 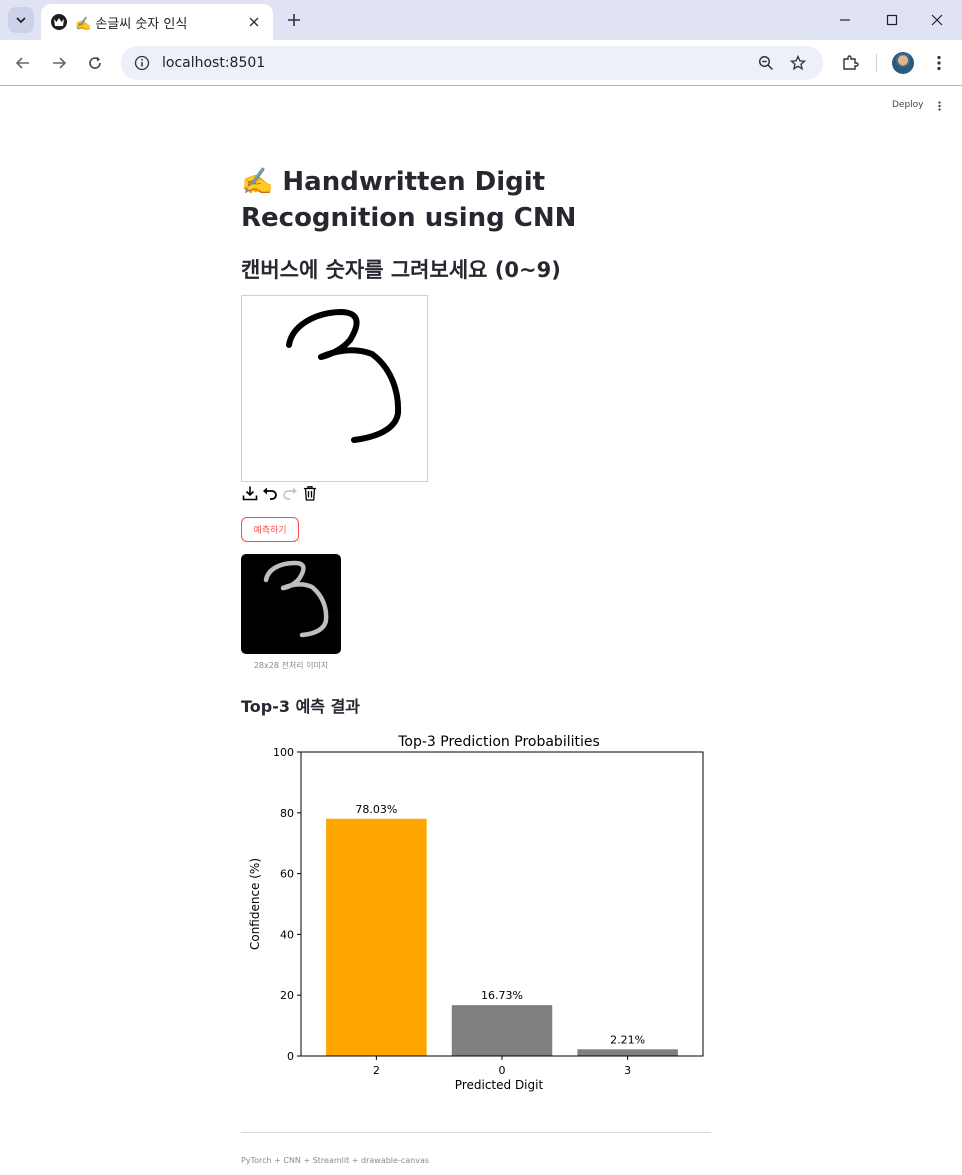 What do you see at coordinates (270, 493) in the screenshot?
I see `undo-icon` at bounding box center [270, 493].